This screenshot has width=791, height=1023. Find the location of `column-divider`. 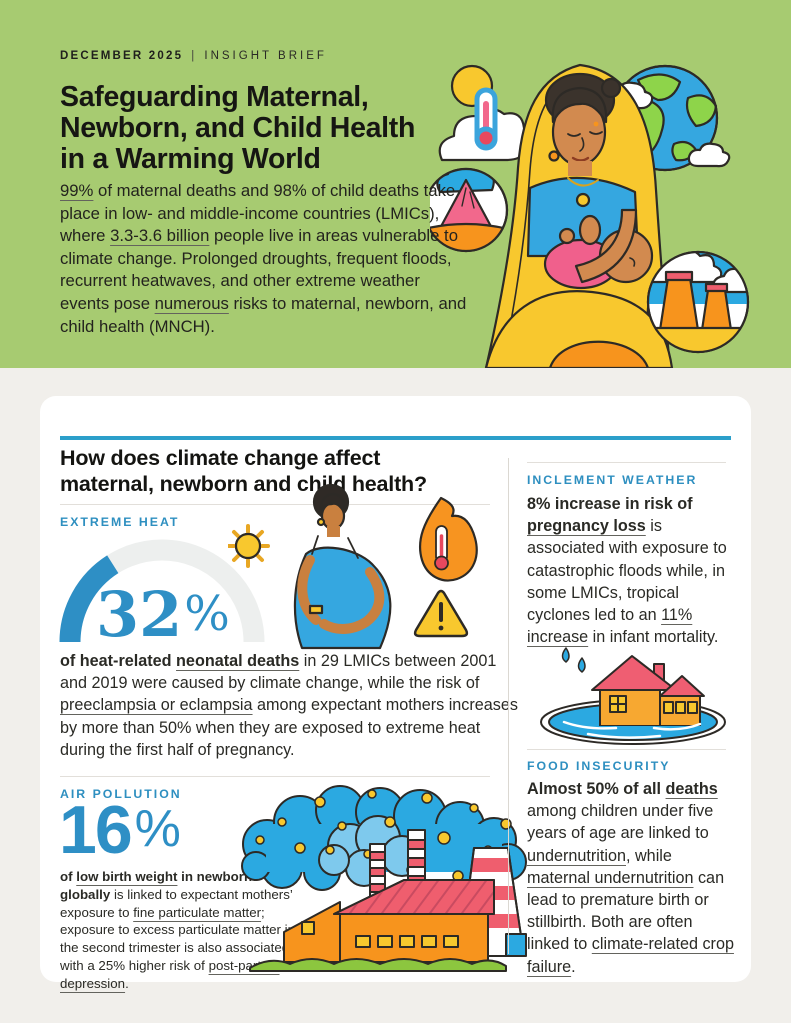

column-divider is located at coordinates (508, 706).